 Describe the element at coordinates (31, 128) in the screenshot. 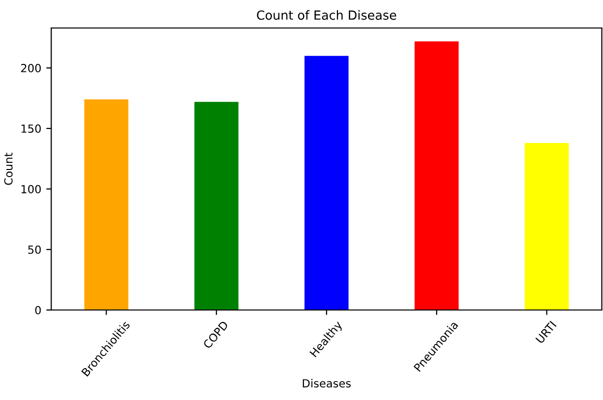

I see `y-tick-label: 150` at that location.